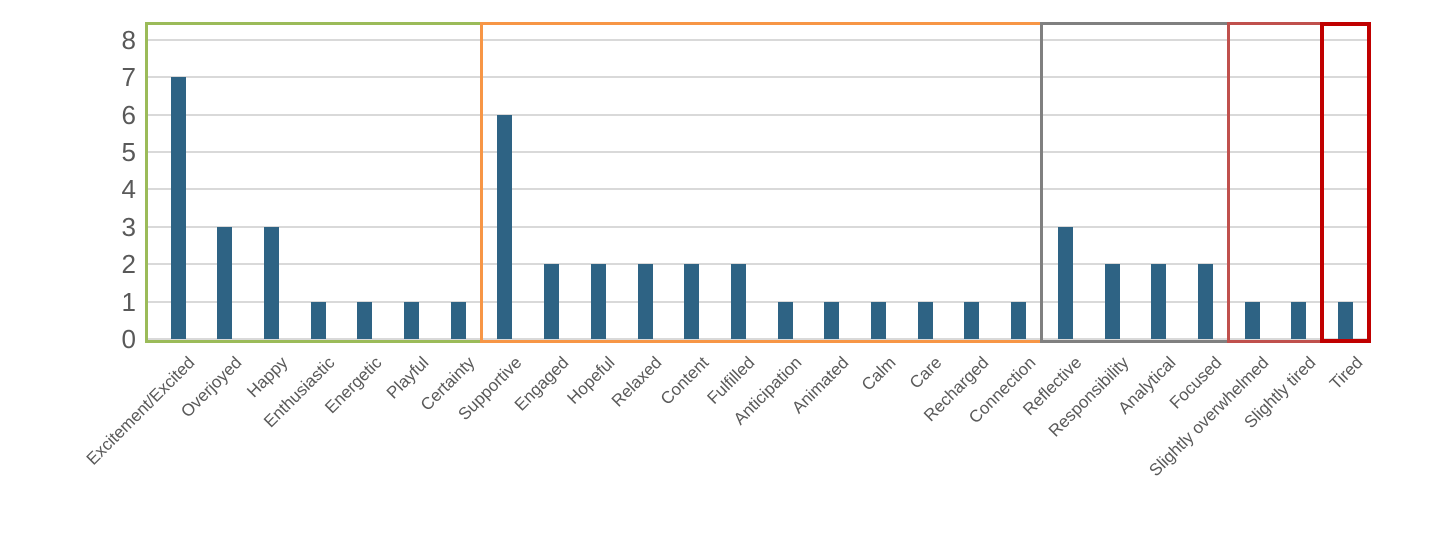 This screenshot has height=543, width=1431. I want to click on y-axis-label: 3, so click(128, 226).